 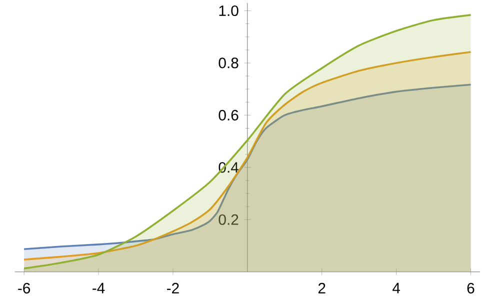 I want to click on x-tick-label: 6, so click(x=470, y=288).